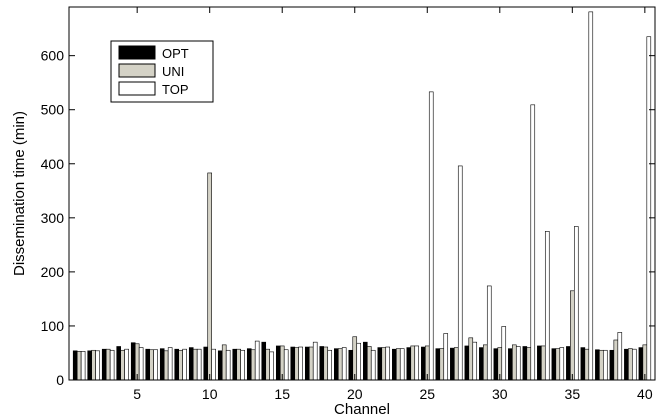  Describe the element at coordinates (137, 394) in the screenshot. I see `x-tick-label: 5` at that location.